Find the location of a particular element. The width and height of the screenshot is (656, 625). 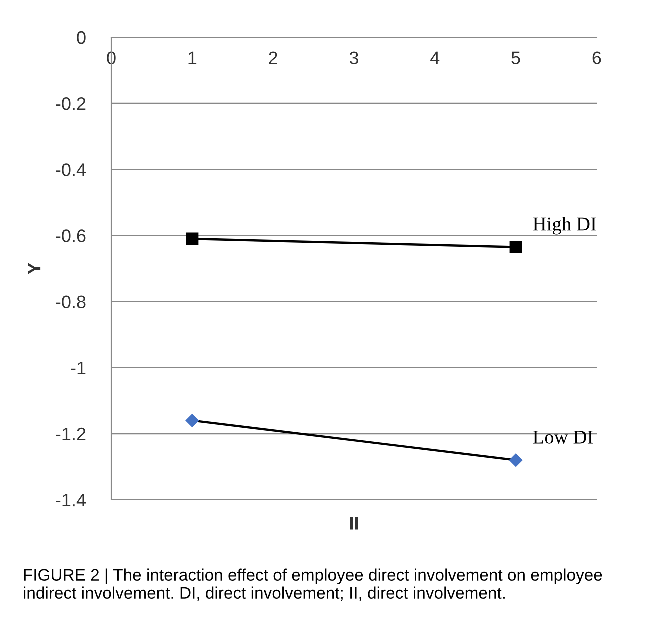

y-tick-label: -0.4 is located at coordinates (71, 170).